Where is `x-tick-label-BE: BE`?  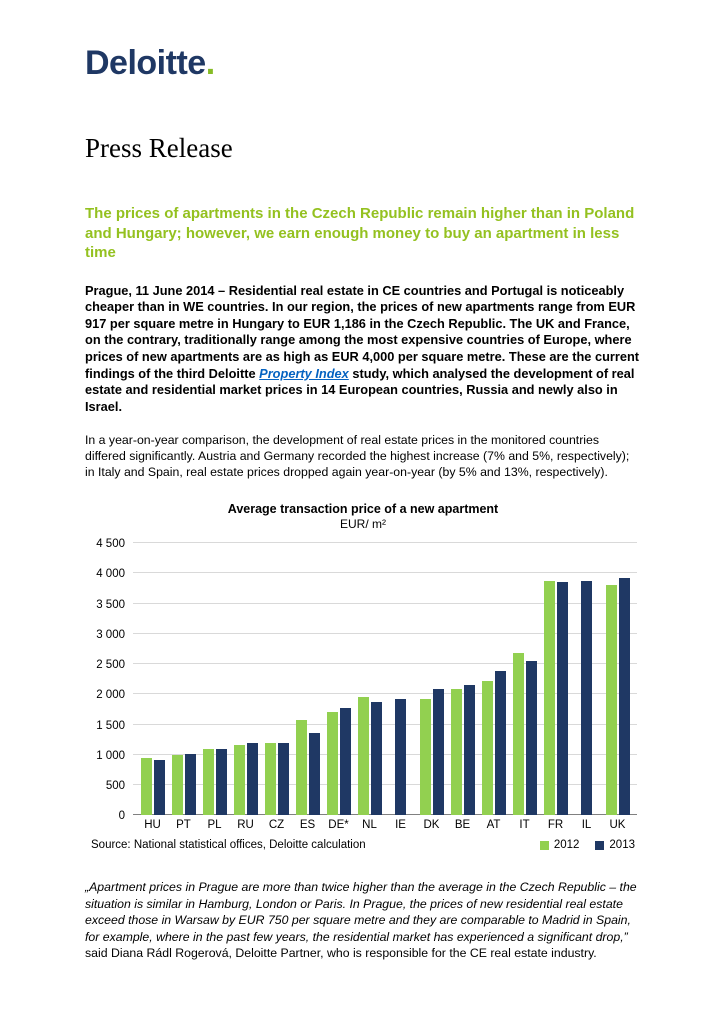
x-tick-label-BE: BE is located at coordinates (462, 825).